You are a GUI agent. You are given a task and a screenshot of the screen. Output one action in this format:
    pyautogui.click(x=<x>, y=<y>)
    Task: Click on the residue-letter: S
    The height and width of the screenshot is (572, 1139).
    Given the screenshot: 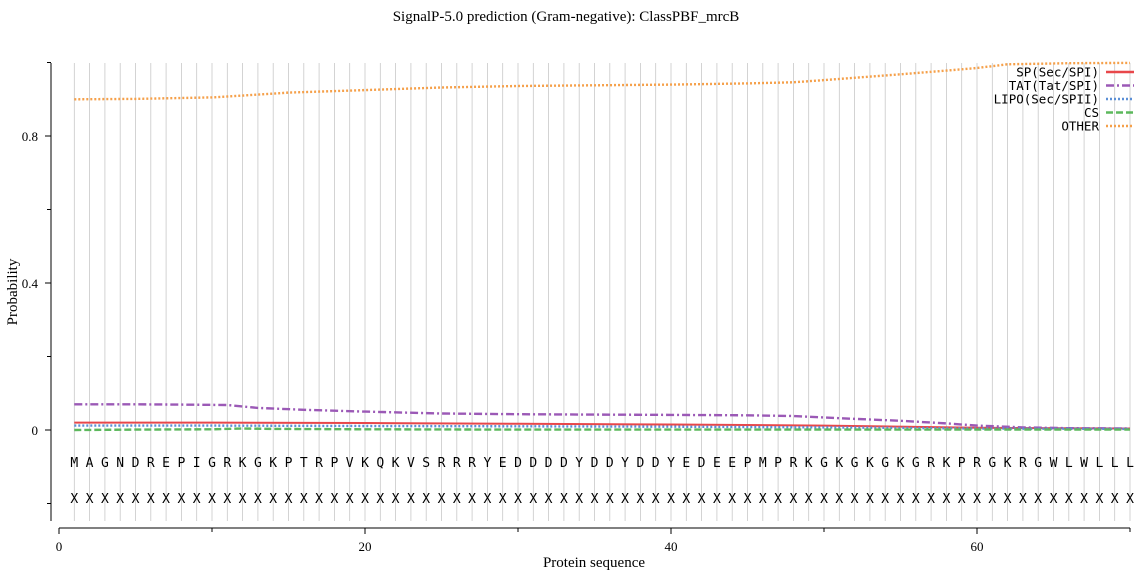 What is the action you would take?
    pyautogui.click(x=426, y=463)
    